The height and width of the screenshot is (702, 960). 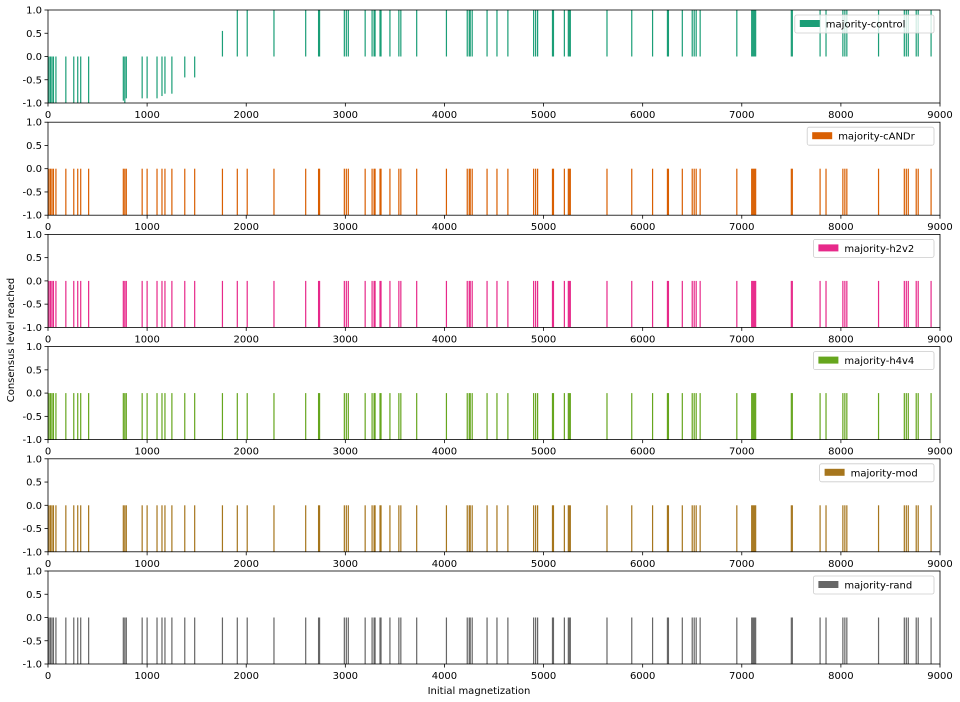 What do you see at coordinates (34, 258) in the screenshot?
I see `y-tick-label: 0.5` at bounding box center [34, 258].